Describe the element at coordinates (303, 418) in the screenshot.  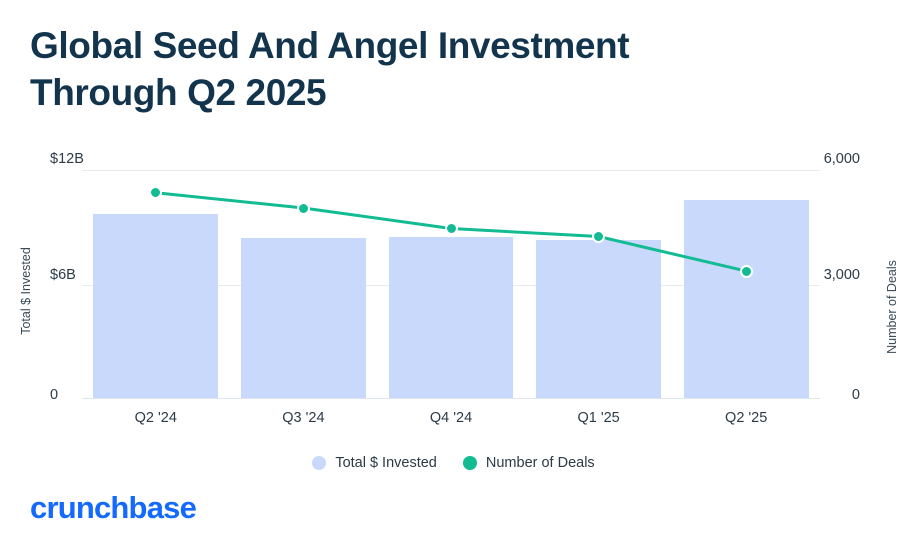
I see `x-axis-label-1: Q3 '24` at that location.